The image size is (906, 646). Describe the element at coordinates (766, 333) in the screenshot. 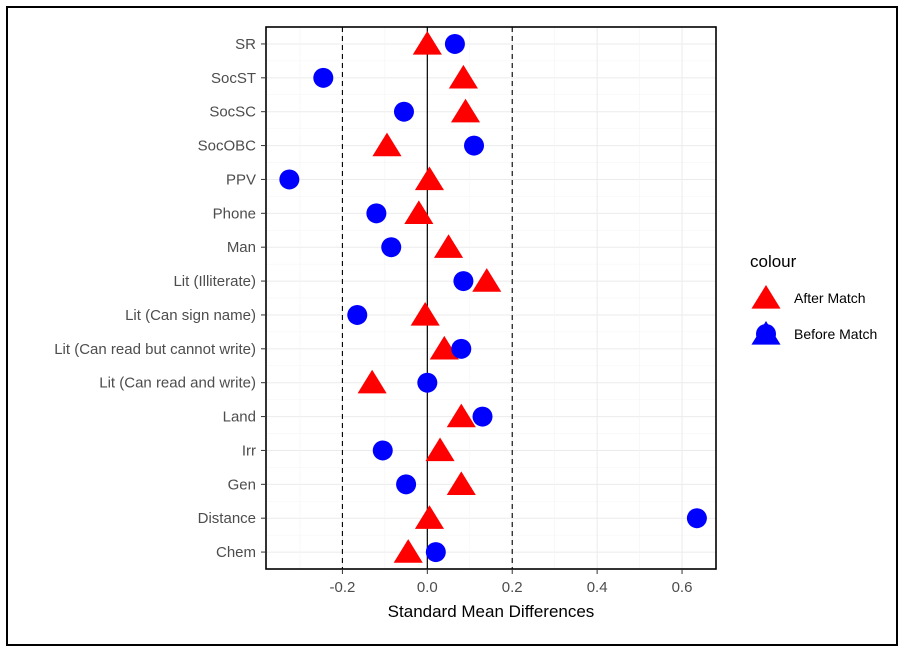

I see `legend-key-before-match-triangle` at that location.